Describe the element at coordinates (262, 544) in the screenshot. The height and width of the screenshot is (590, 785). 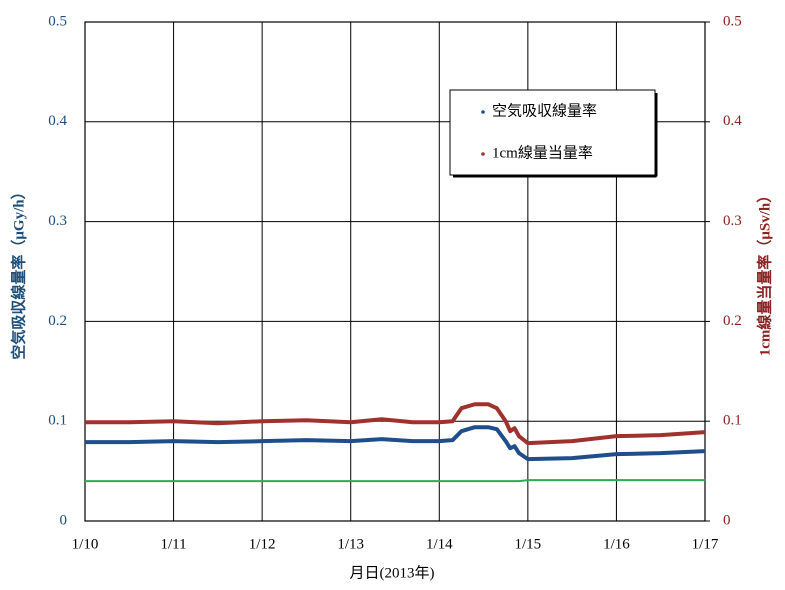
I see `x-tick-label: 1/12` at that location.